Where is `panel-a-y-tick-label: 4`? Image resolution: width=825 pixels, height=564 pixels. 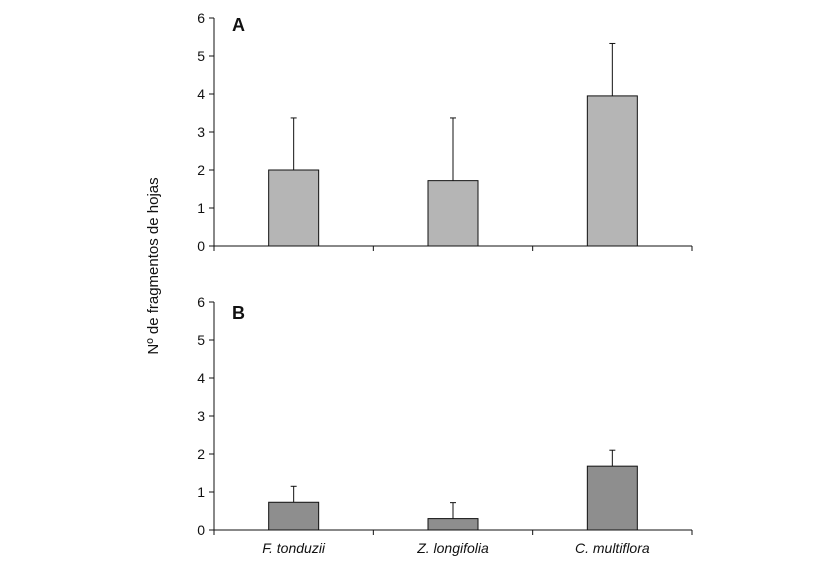 panel-a-y-tick-label: 4 is located at coordinates (201, 94).